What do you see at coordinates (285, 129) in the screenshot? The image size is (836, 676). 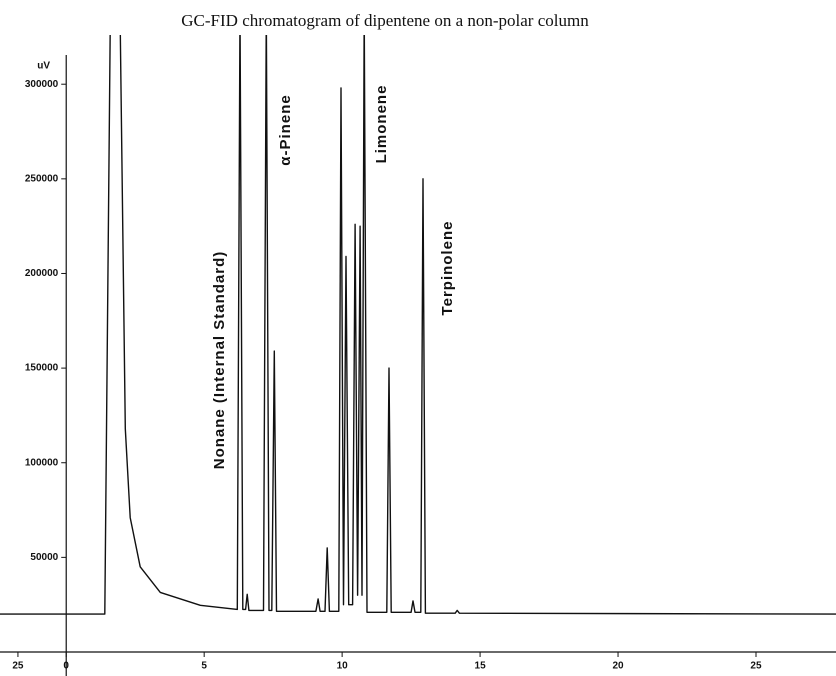 I see `peak-annotation: α-Pinene` at bounding box center [285, 129].